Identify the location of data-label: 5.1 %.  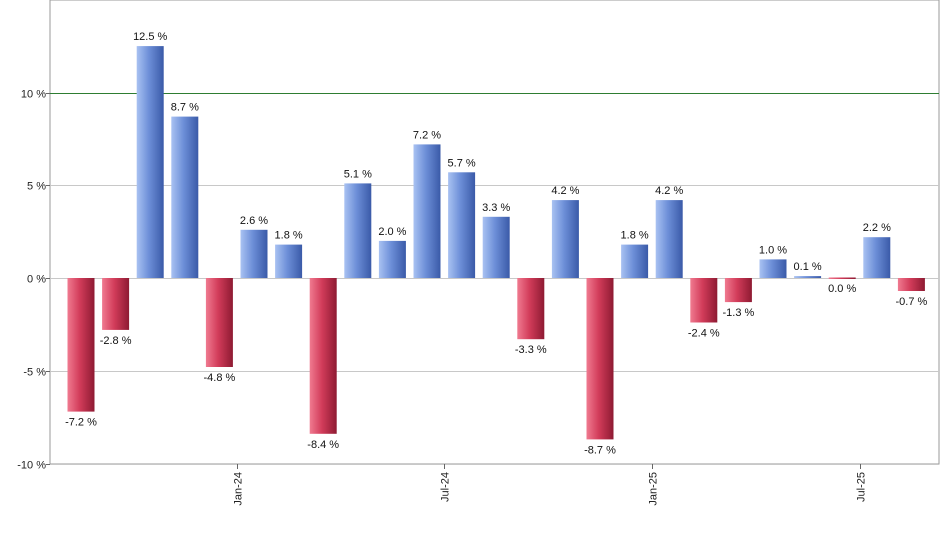
(358, 174).